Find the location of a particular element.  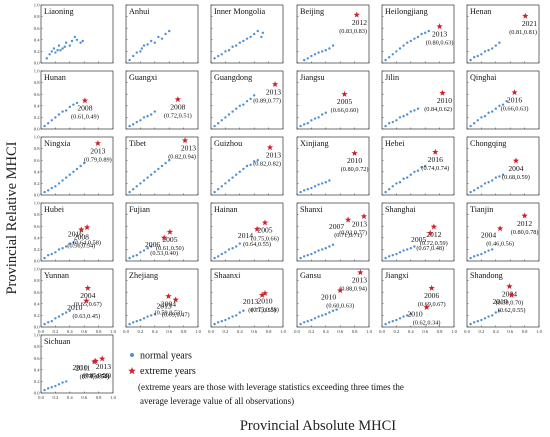

extreme-coordinate-label: (0.59,0.53) is located at coordinates (169, 312).